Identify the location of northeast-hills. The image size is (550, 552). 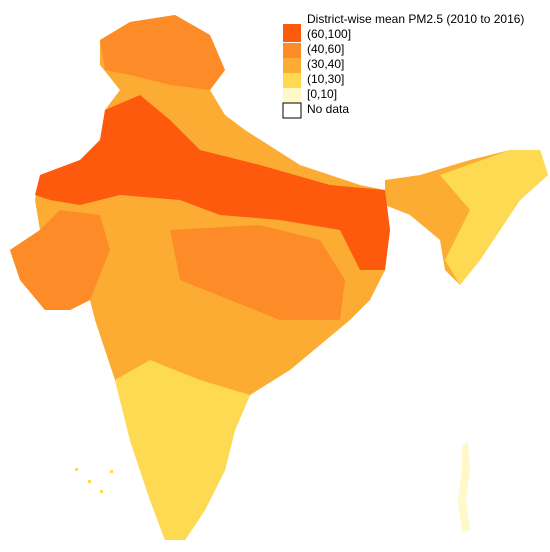
(494, 217).